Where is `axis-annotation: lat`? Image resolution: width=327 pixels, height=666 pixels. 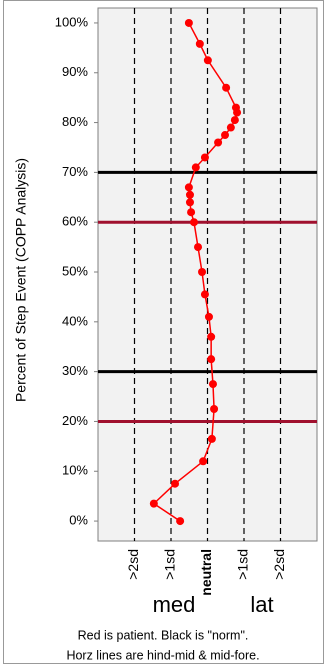 axis-annotation: lat is located at coordinates (261, 604).